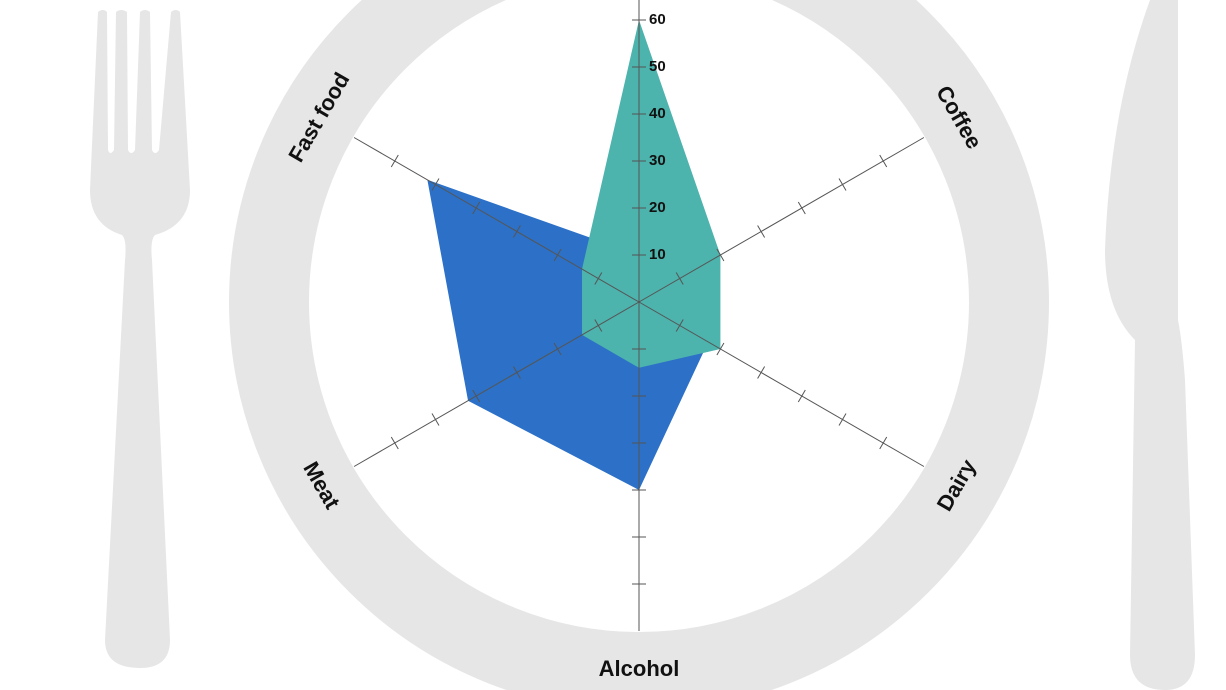 Image resolution: width=1226 pixels, height=690 pixels. I want to click on radar-area, so click(651, 194).